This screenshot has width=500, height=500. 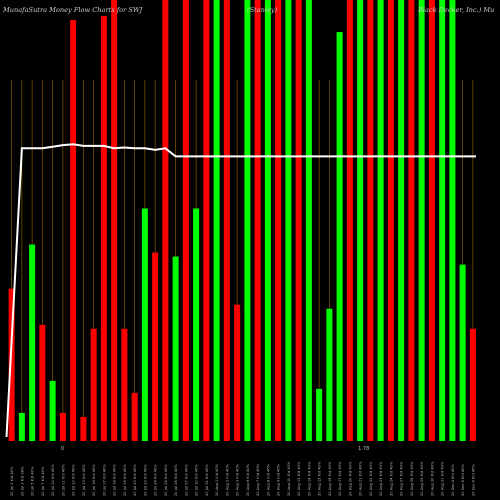 What do you see at coordinates (262, 10) in the screenshot?
I see `chart-title-middle: (Stanley)` at bounding box center [262, 10].